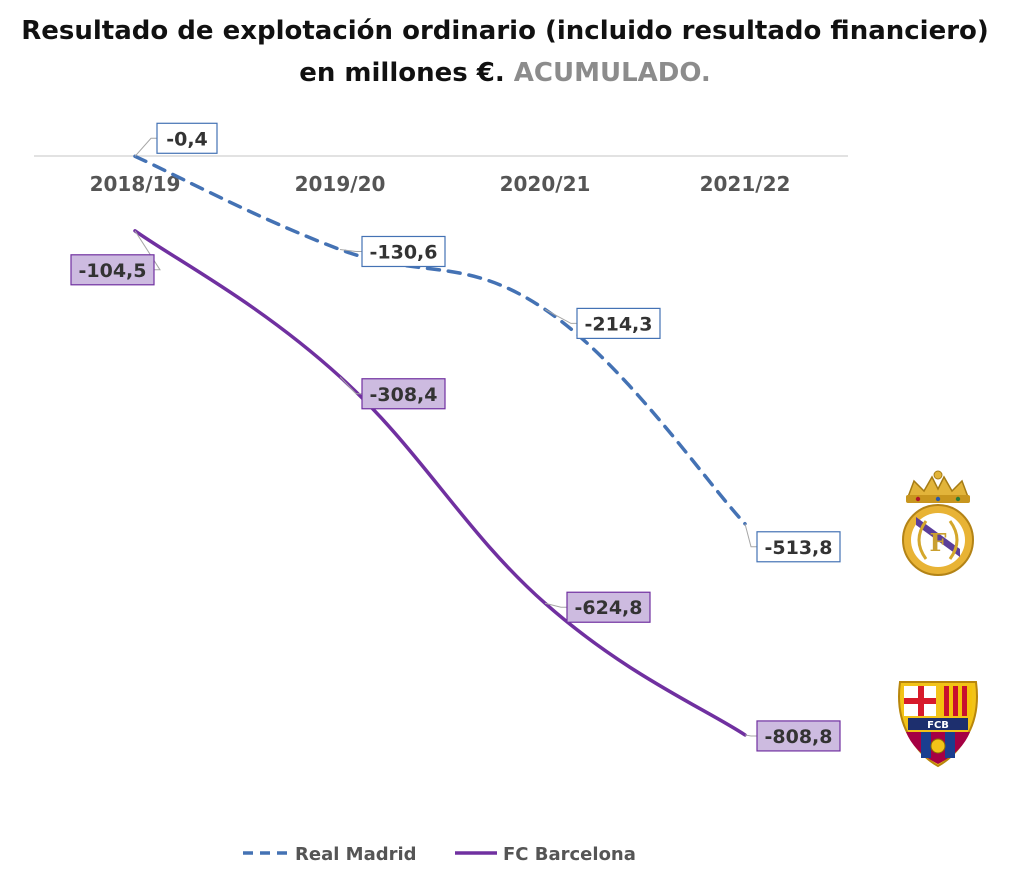 Image resolution: width=1024 pixels, height=892 pixels. What do you see at coordinates (356, 854) in the screenshot?
I see `legend-label-real-madrid: Real Madrid` at bounding box center [356, 854].